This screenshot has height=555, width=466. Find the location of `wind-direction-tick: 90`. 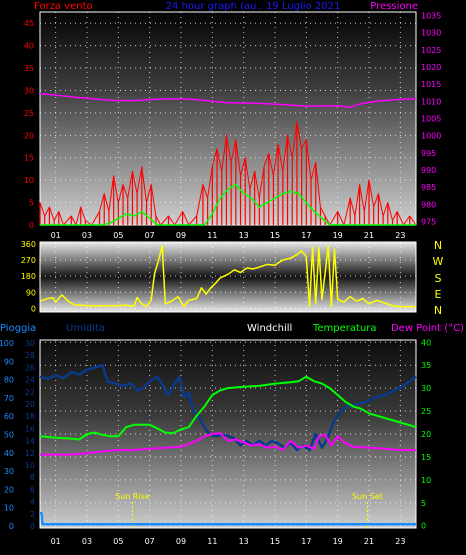

wind-direction-tick: 90 is located at coordinates (31, 292).